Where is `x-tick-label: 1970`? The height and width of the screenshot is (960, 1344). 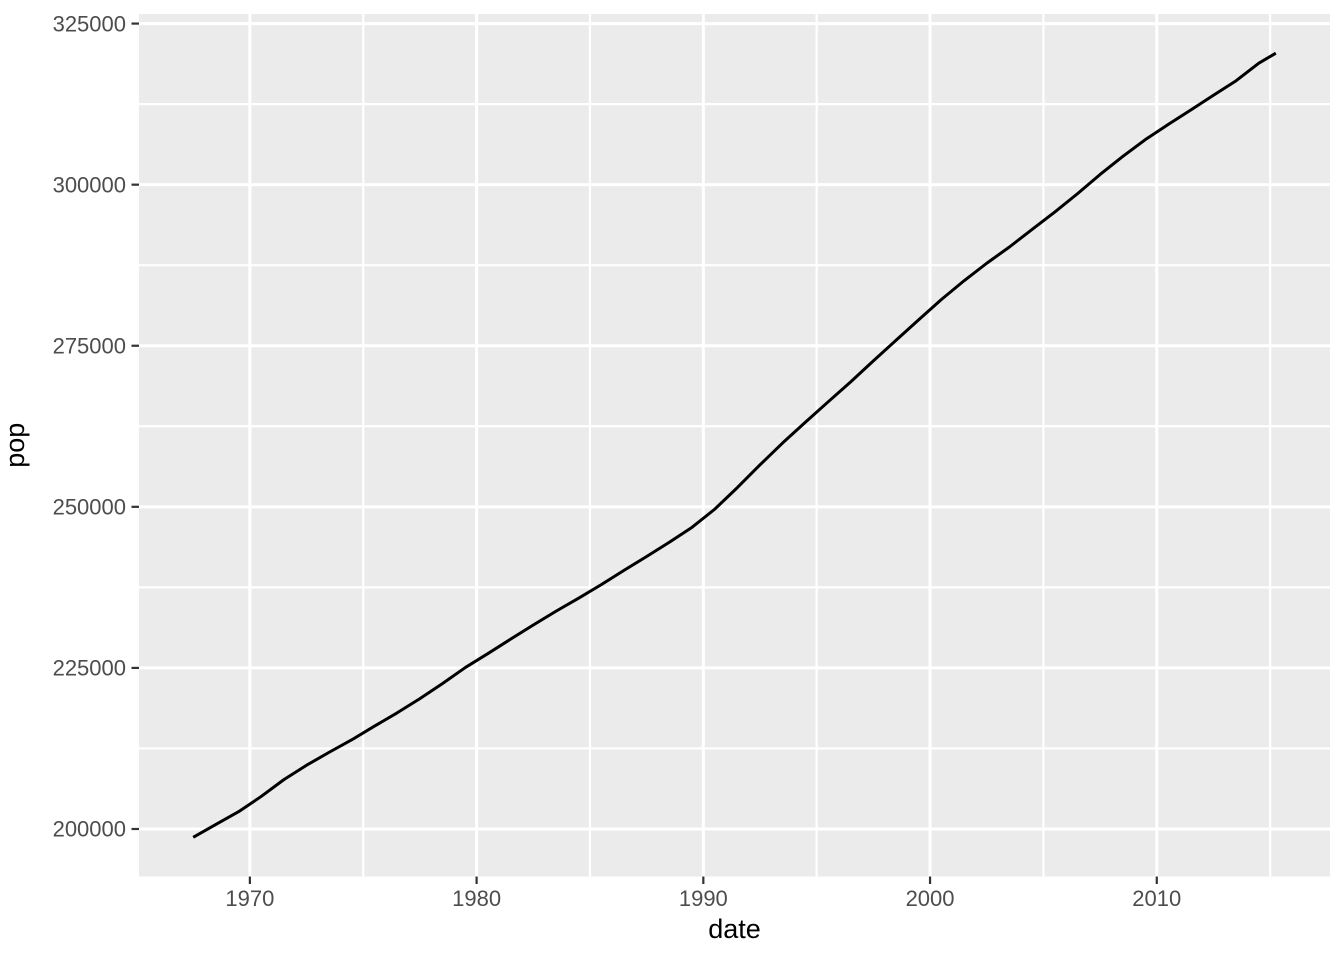
x-tick-label: 1970 is located at coordinates (249, 898).